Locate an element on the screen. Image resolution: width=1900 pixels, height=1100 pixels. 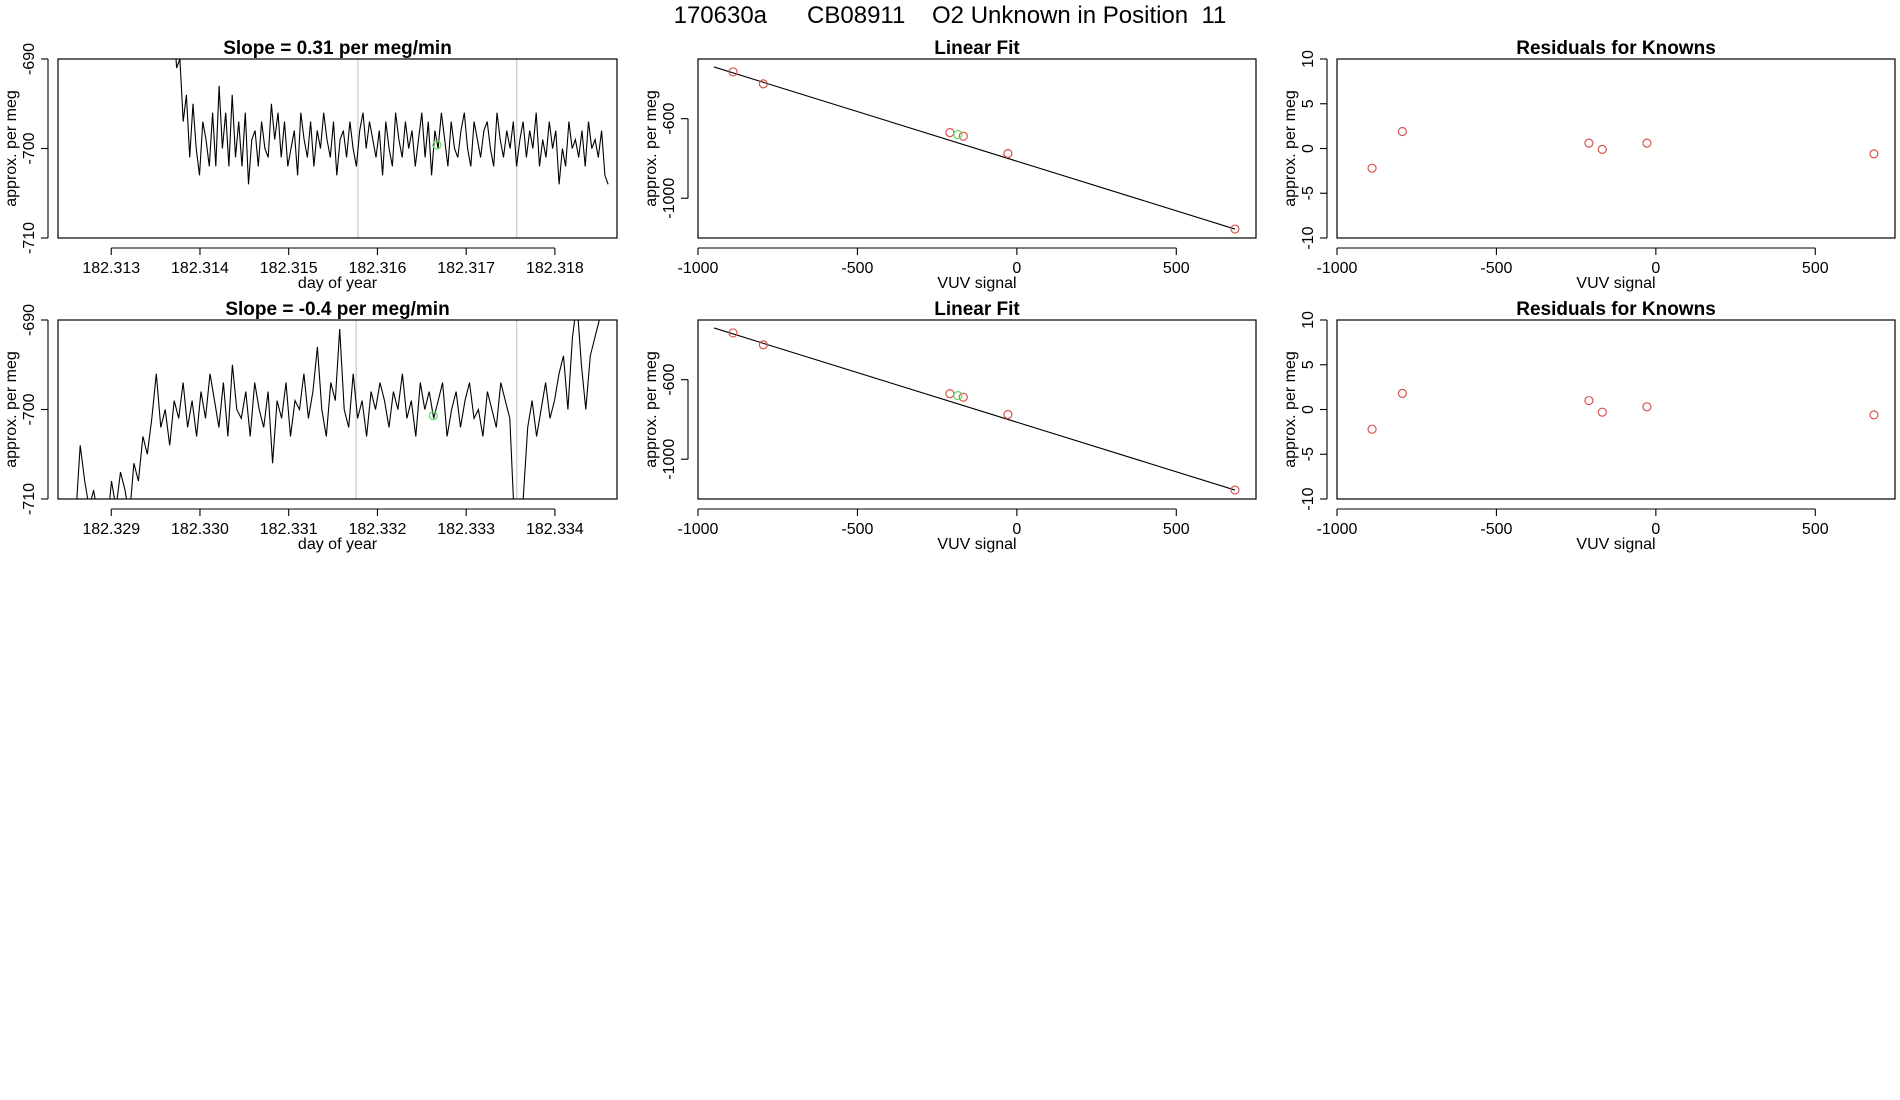
x-tick-label: 182.332 is located at coordinates (378, 529).